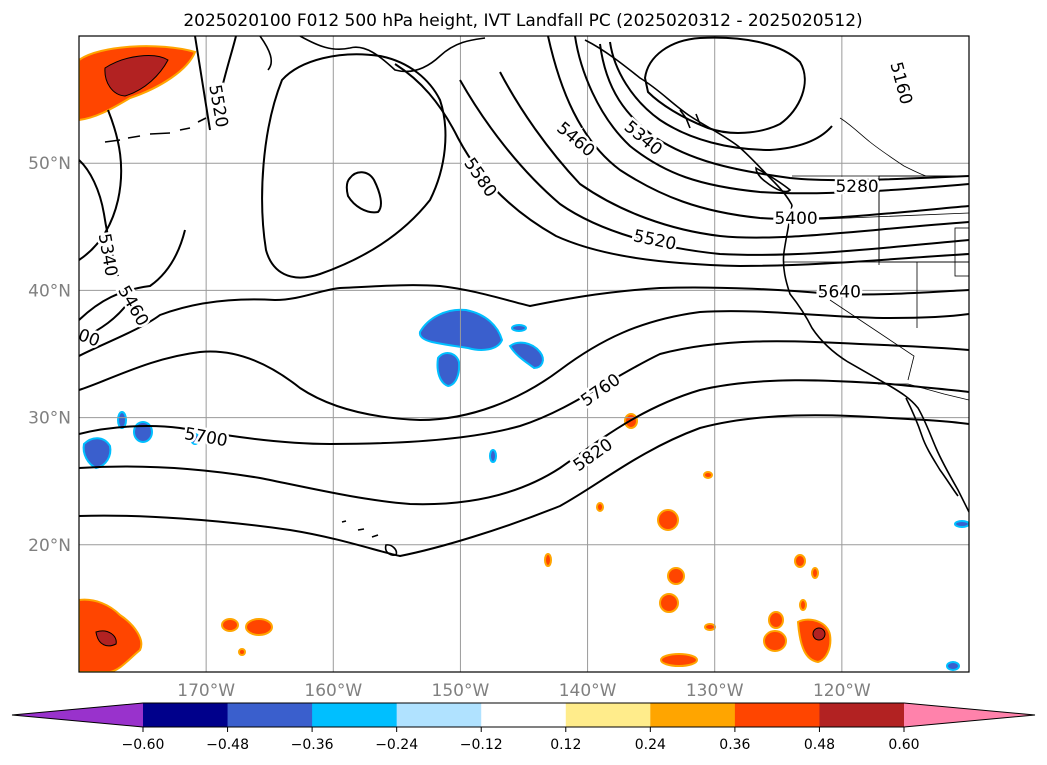 The width and height of the screenshot is (1047, 765). Describe the element at coordinates (650, 745) in the screenshot. I see `colorbar-tick-label: 0.24` at that location.